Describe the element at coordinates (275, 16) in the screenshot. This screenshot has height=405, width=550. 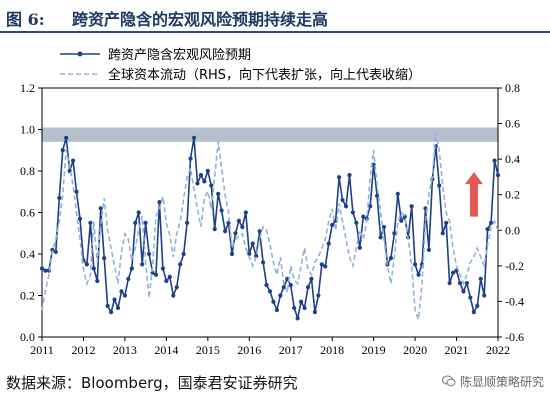
I see `figure-title-bar: 图 6: 跨资产隐含的宏观风险预期持续走高` at that location.